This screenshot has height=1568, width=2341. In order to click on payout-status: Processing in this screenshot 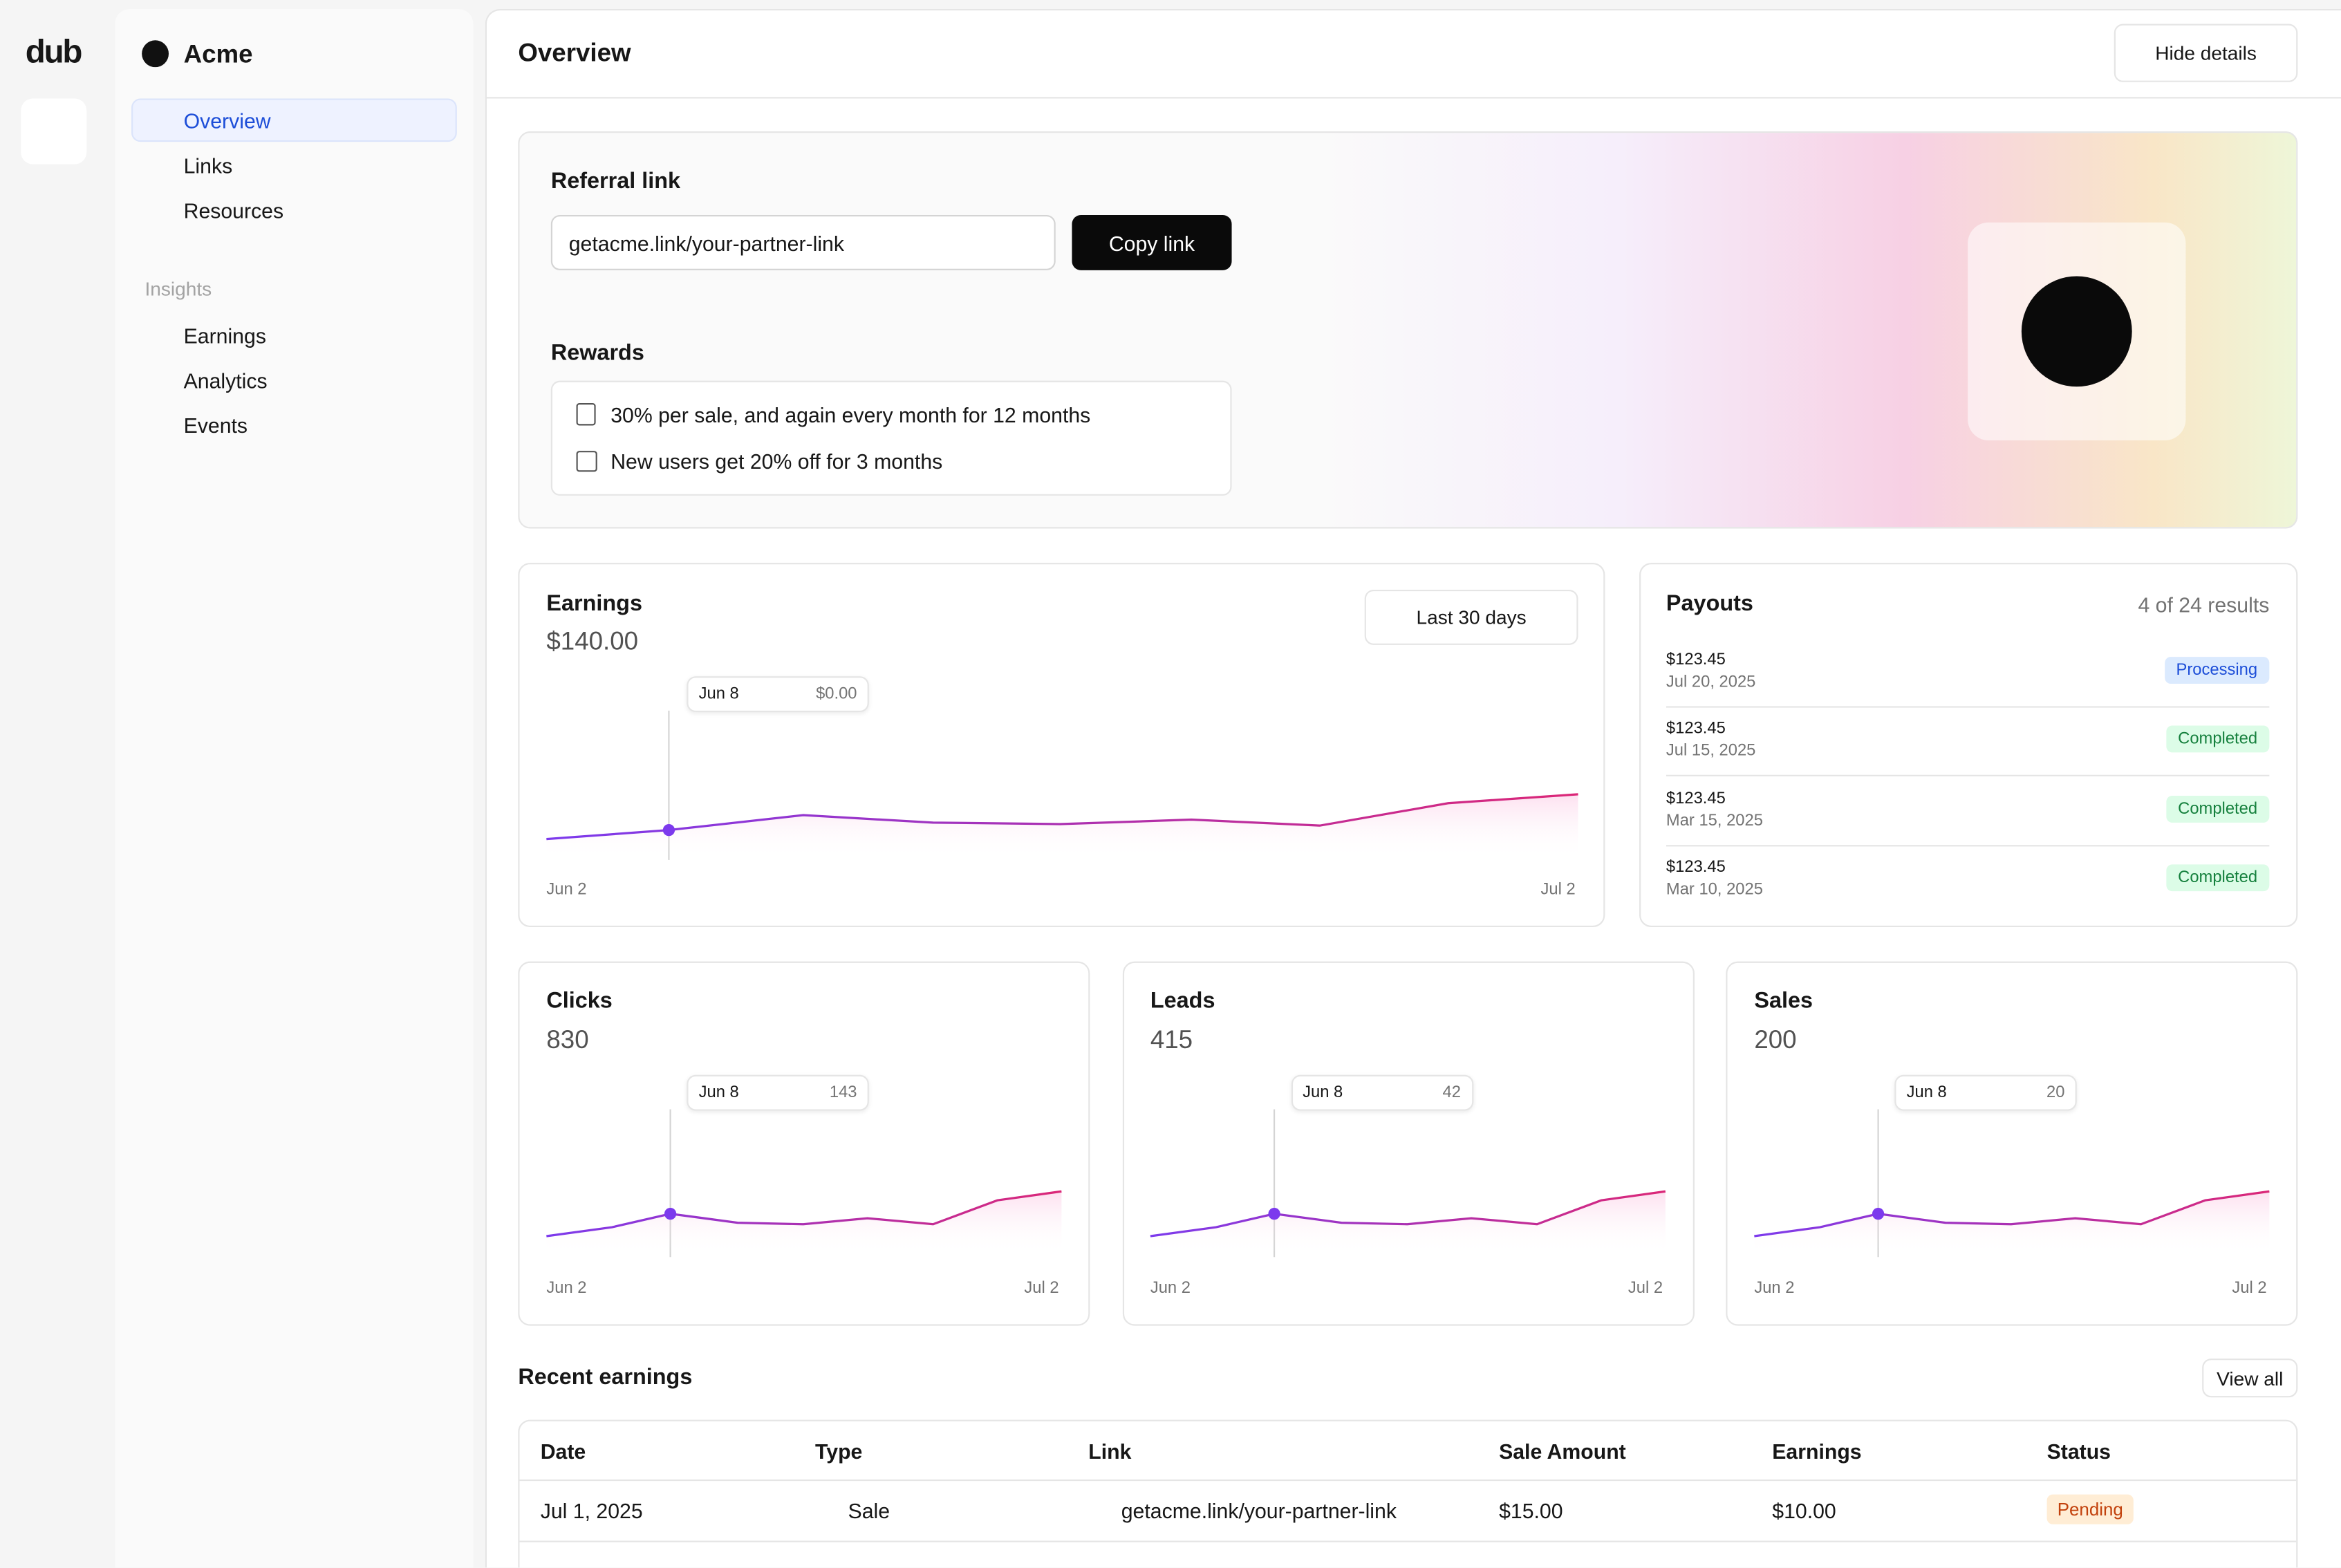, I will do `click(2217, 670)`.